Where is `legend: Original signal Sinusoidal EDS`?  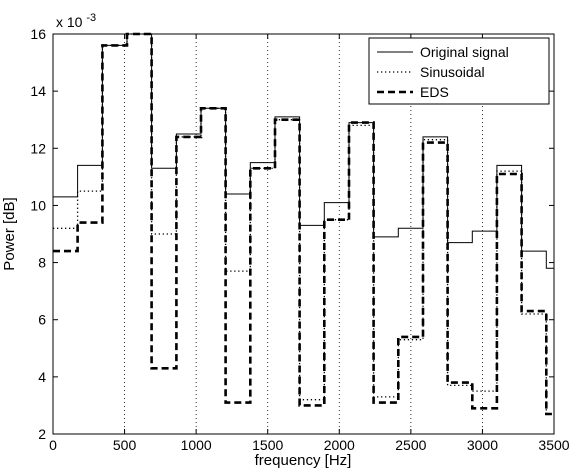 legend: Original signal Sinusoidal EDS is located at coordinates (459, 71).